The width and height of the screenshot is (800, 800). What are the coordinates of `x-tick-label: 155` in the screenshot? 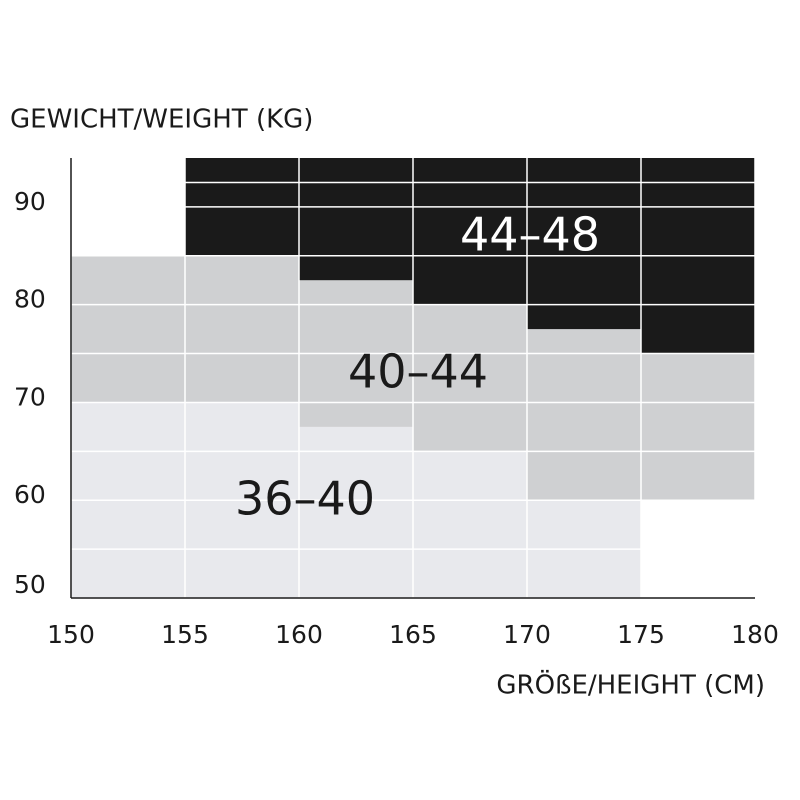 It's located at (185, 634).